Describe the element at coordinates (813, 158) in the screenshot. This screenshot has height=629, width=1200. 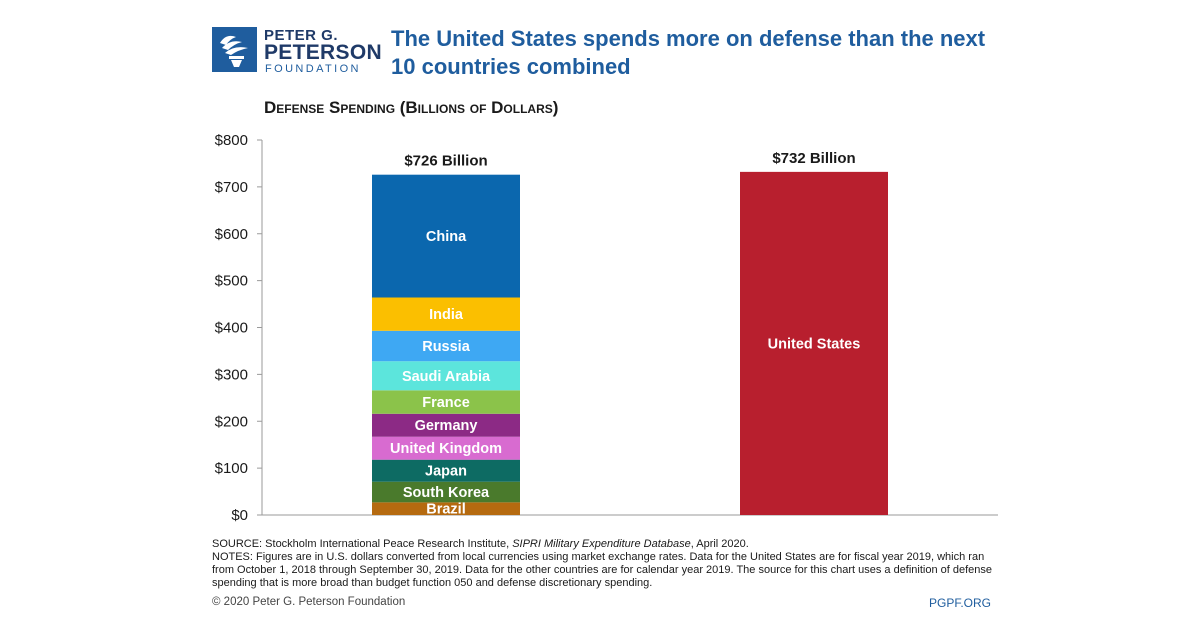
I see `bar-total-label: $732 Billion` at that location.